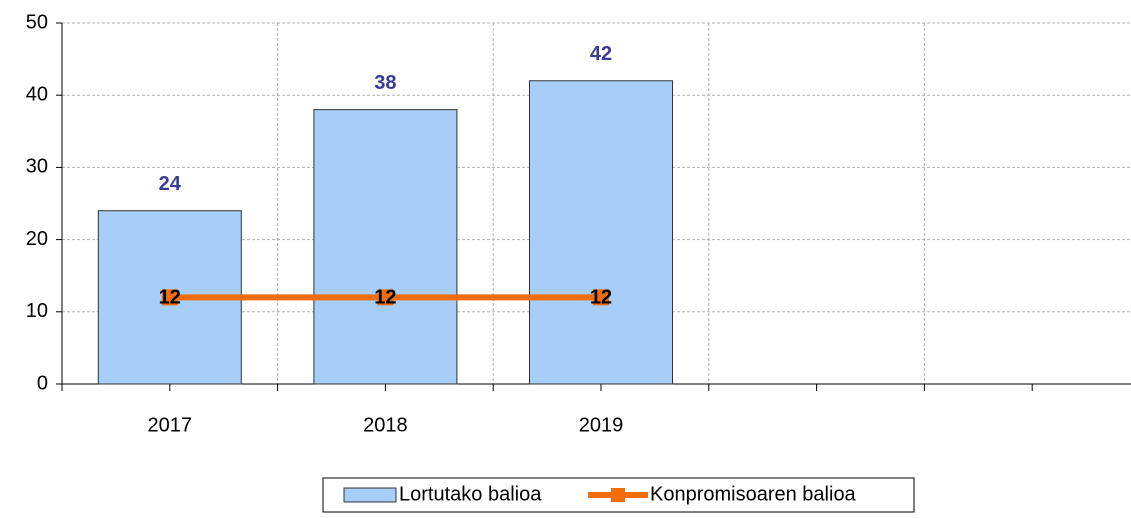 The image size is (1131, 518). Describe the element at coordinates (470, 494) in the screenshot. I see `legend-label: Lortutako balioa` at that location.